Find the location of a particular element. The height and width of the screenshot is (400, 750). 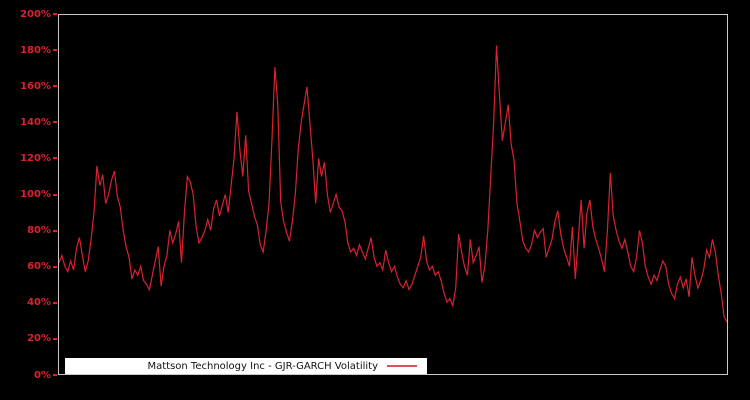

y-axis-tick-label: 40% is located at coordinates (39, 303).